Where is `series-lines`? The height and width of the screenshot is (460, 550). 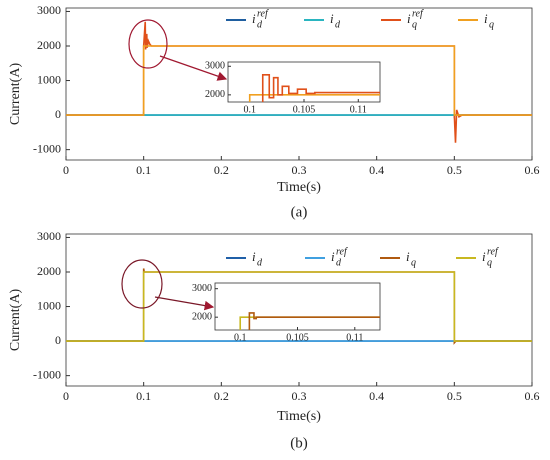 series-lines is located at coordinates (299, 306).